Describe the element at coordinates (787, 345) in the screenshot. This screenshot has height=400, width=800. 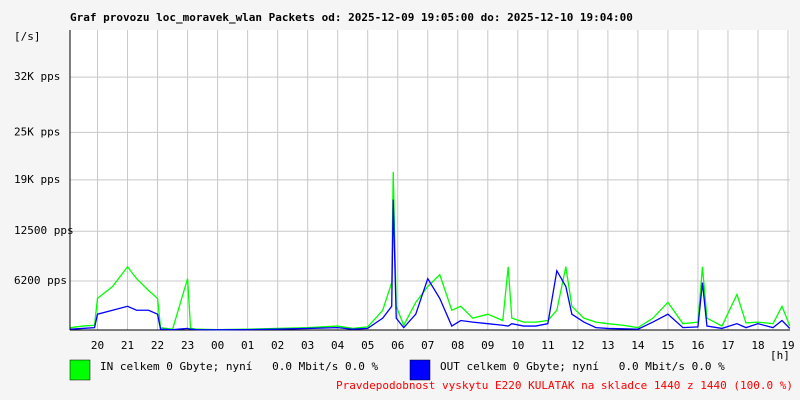
I see `x-tick-label: 19` at that location.